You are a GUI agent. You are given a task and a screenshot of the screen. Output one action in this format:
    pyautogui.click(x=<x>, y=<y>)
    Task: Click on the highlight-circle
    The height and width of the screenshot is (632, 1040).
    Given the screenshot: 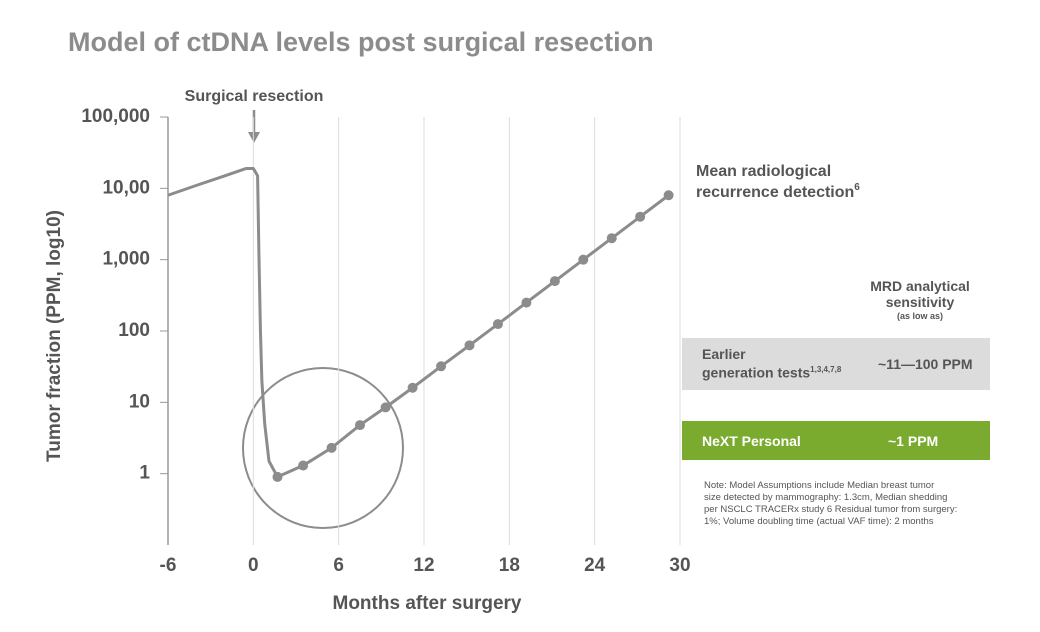 What is the action you would take?
    pyautogui.click(x=323, y=448)
    